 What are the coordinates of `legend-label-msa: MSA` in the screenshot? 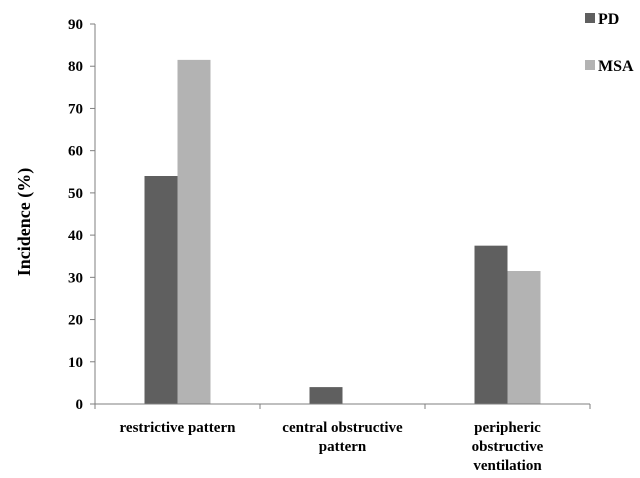 It's located at (616, 66).